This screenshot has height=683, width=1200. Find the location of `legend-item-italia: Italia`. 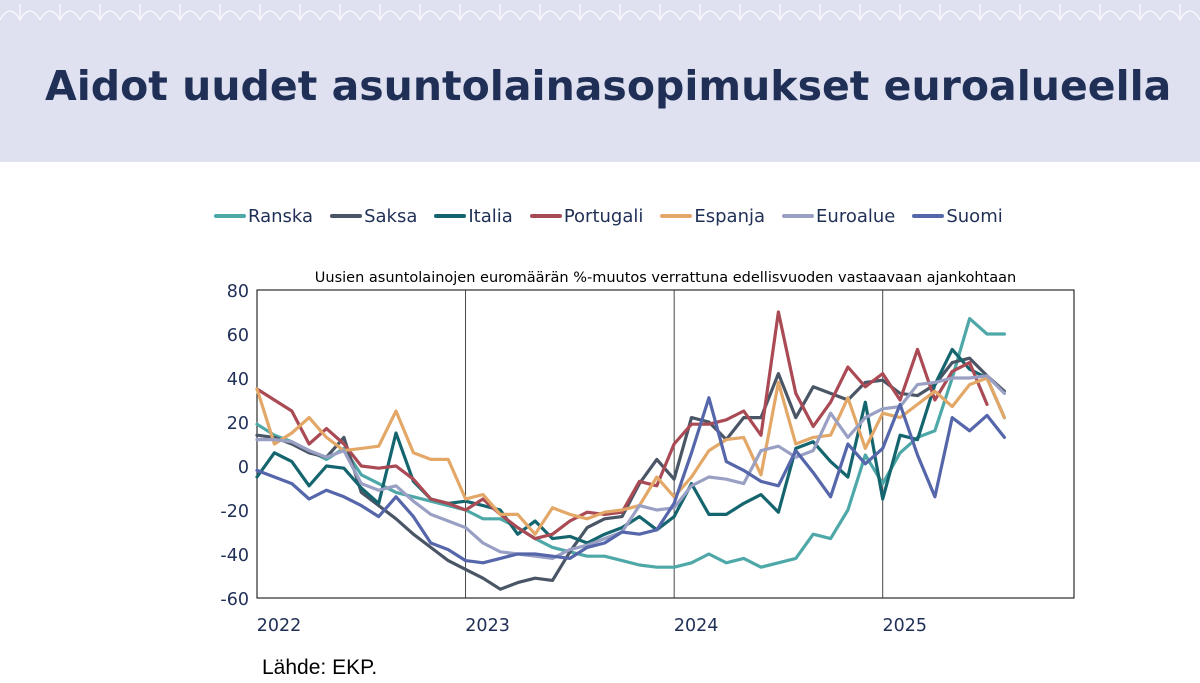

legend-item-italia: Italia is located at coordinates (473, 216).